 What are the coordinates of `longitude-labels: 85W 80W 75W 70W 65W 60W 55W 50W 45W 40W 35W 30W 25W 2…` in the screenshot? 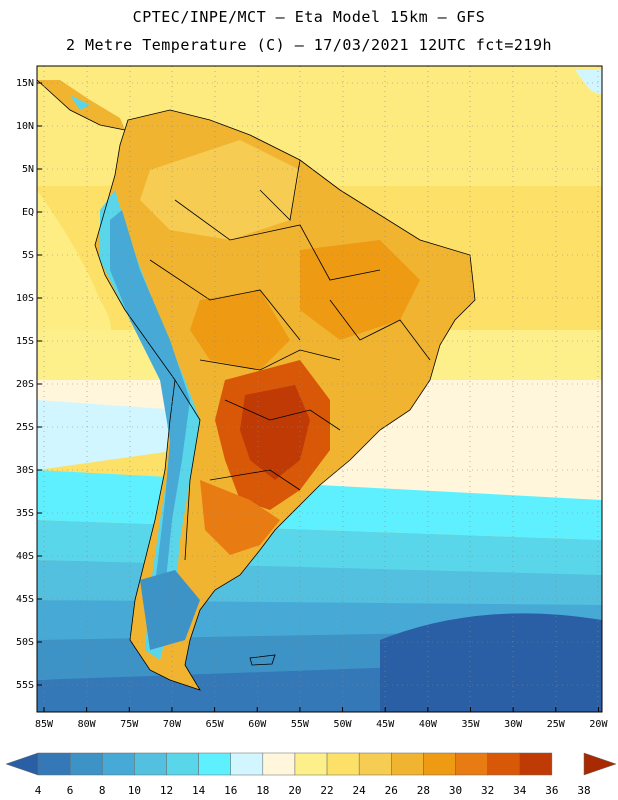 It's located at (321, 718).